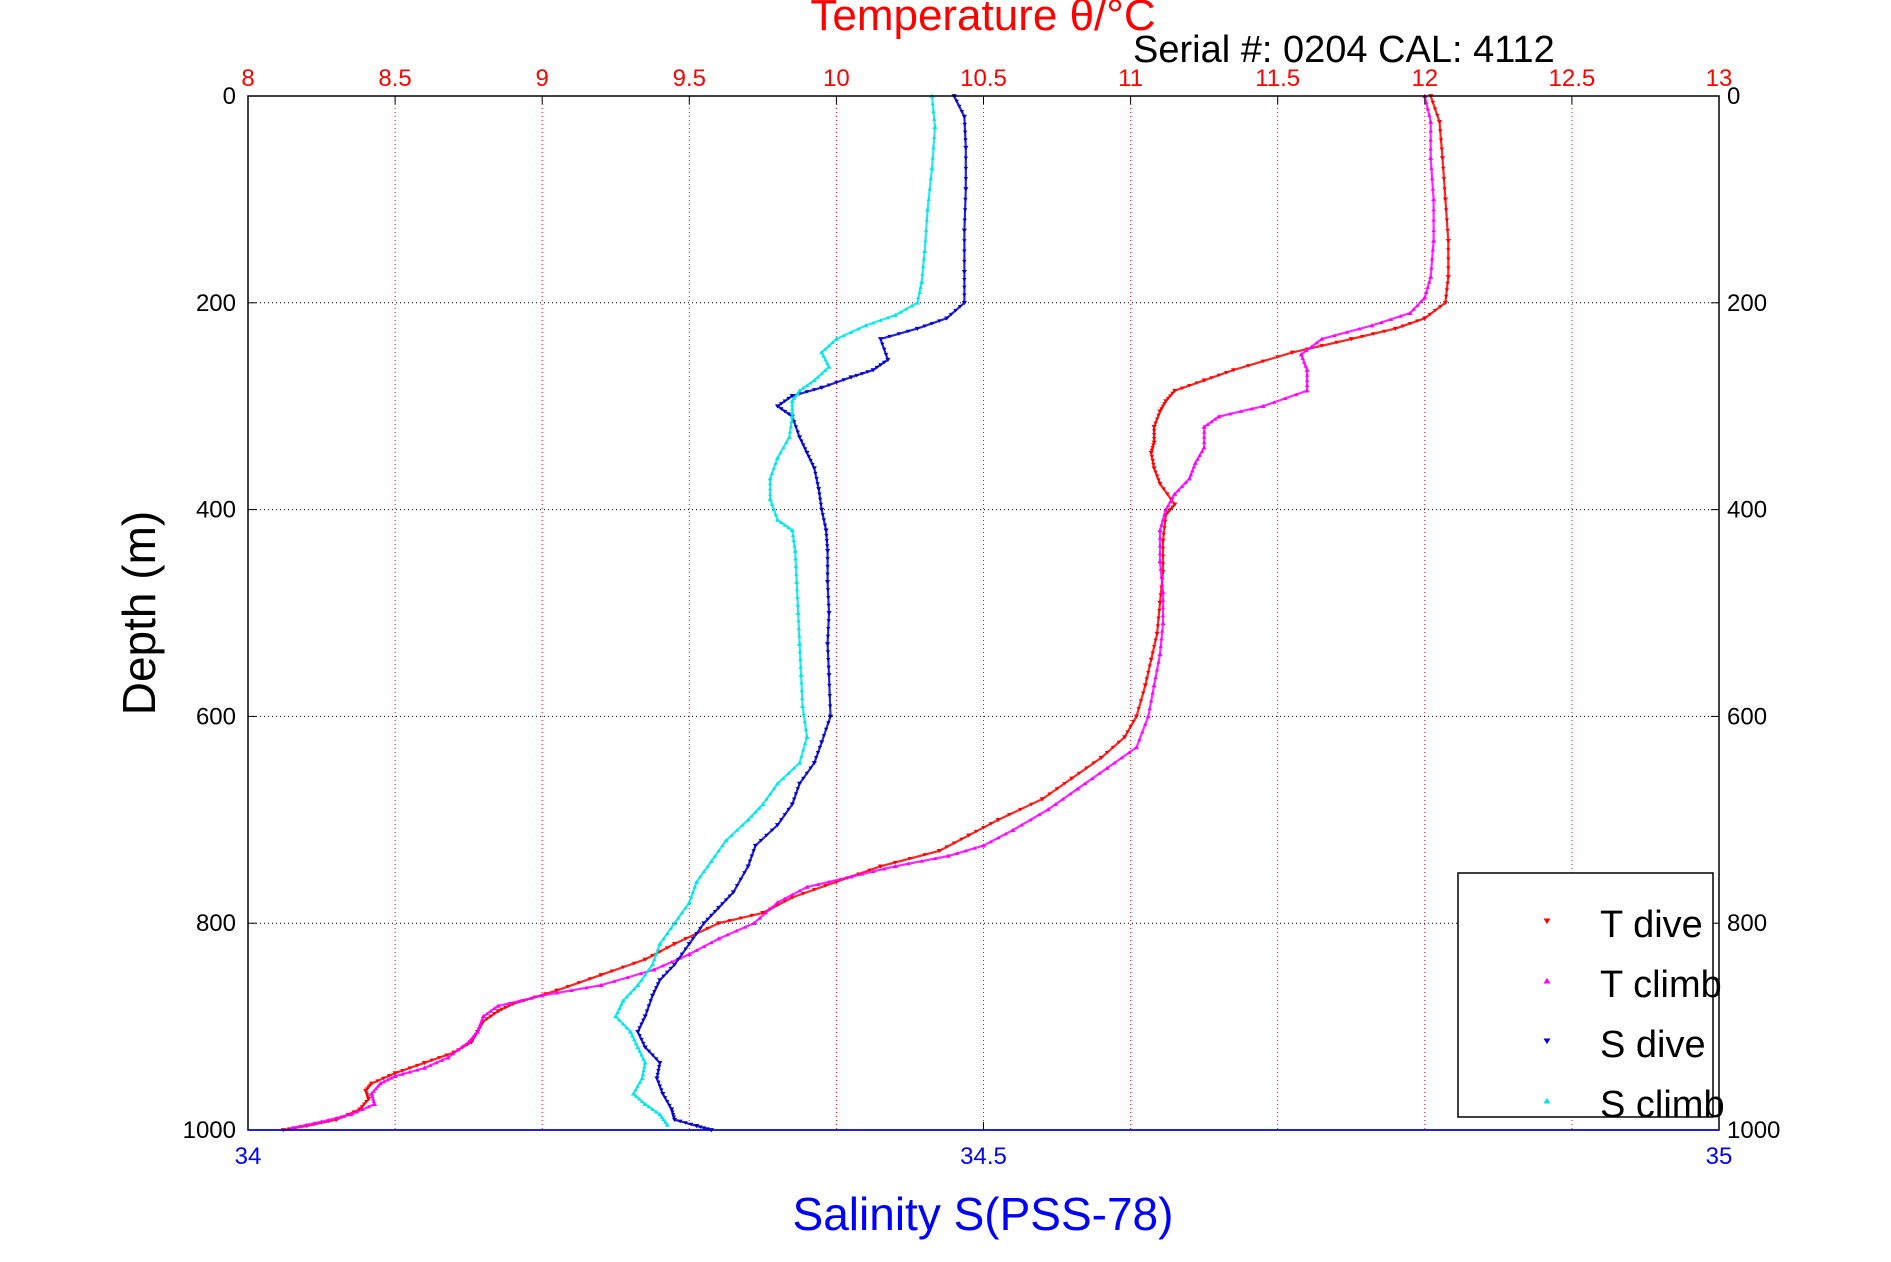 The width and height of the screenshot is (1891, 1262). Describe the element at coordinates (1719, 1156) in the screenshot. I see `salinity-tick-label: 35` at that location.